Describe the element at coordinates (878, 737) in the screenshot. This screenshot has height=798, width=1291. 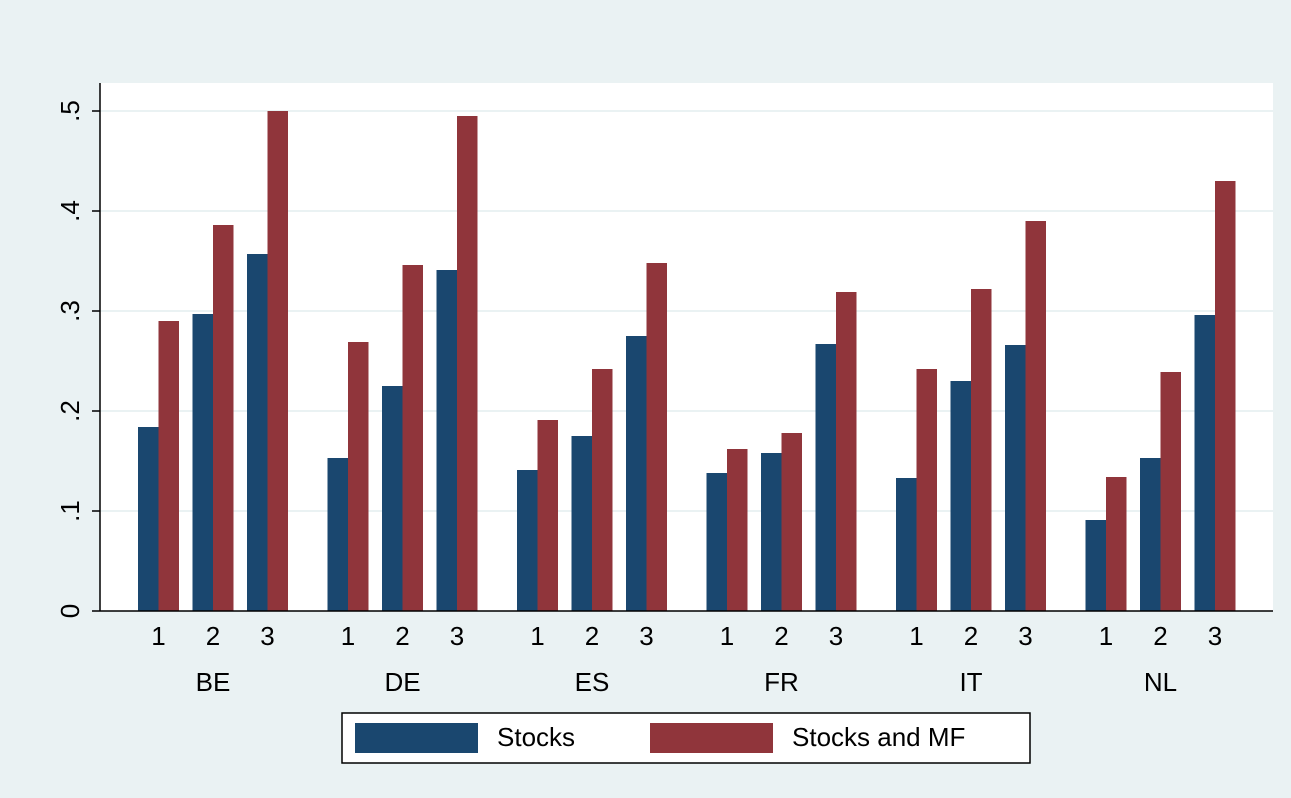
I see `legend-label: Stocks and MF` at that location.